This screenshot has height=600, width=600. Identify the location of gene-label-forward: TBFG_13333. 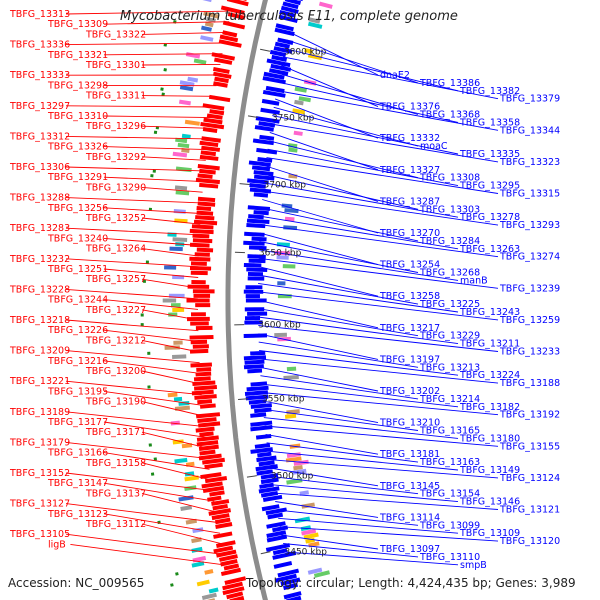
(39, 75).